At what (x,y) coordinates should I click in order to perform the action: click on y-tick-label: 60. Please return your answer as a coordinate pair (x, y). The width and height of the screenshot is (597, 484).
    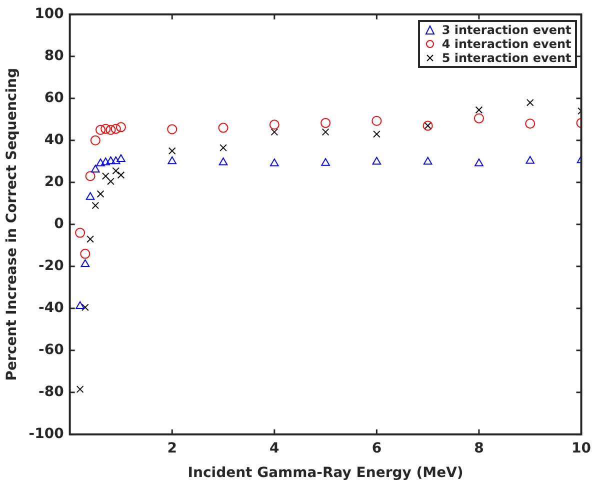
    Looking at the image, I should click on (54, 98).